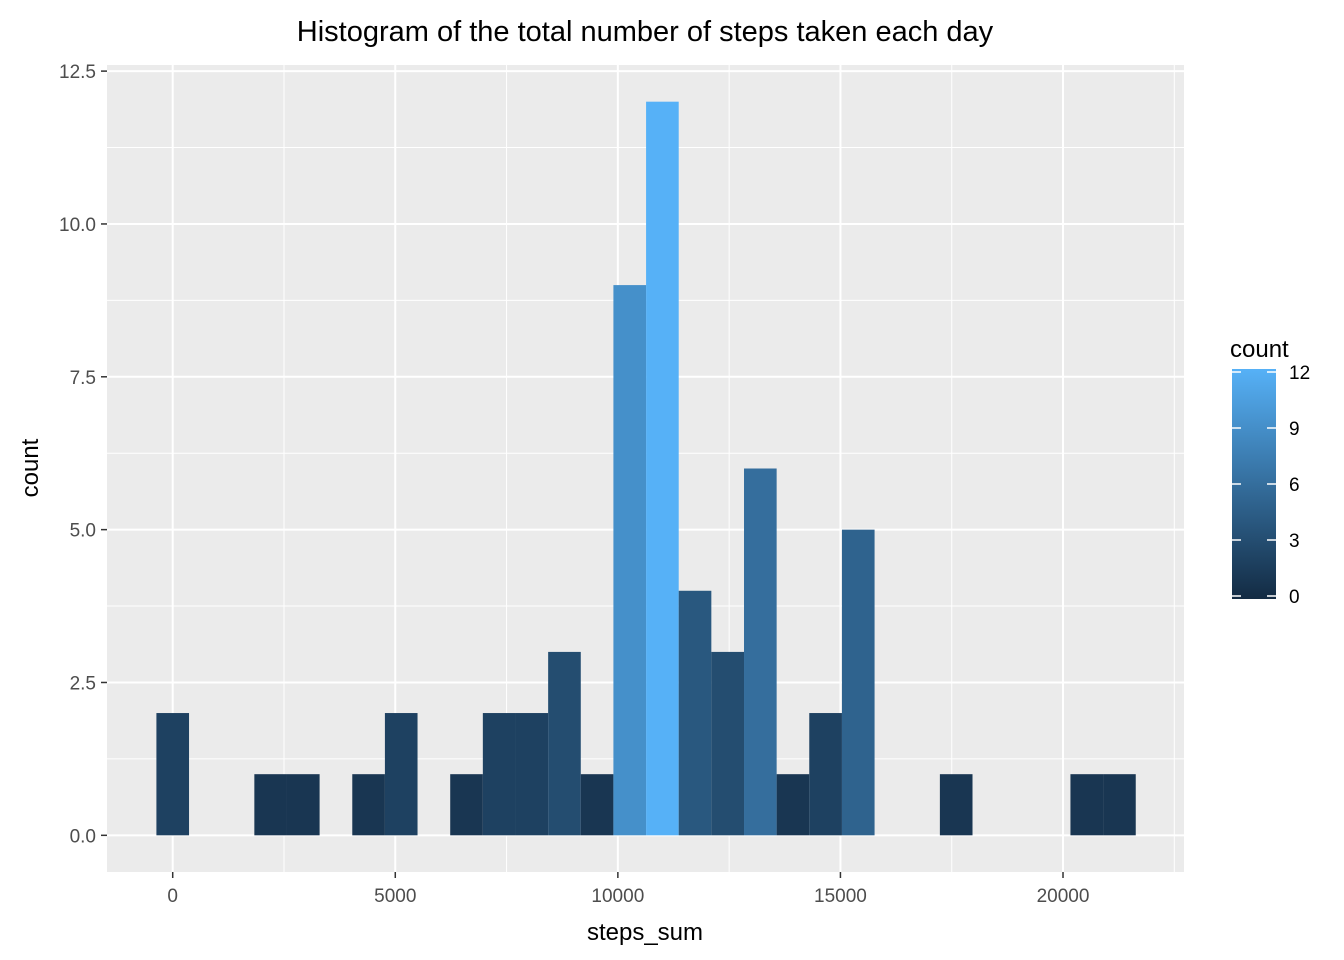  Describe the element at coordinates (645, 932) in the screenshot. I see `x-axis-title: steps_sum` at that location.